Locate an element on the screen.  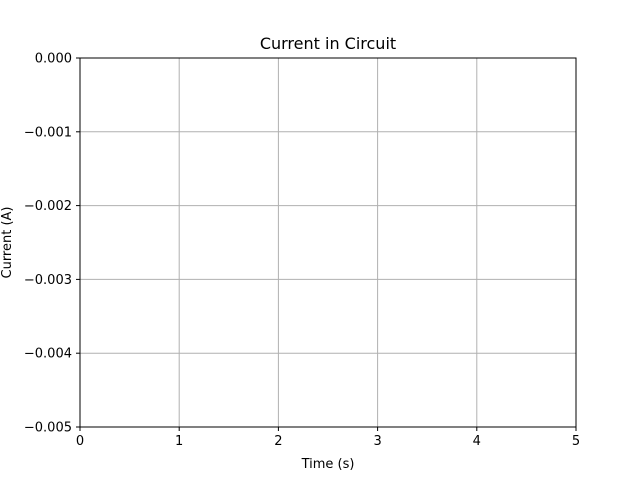
y-tick-label: −0.002 is located at coordinates (48, 206).